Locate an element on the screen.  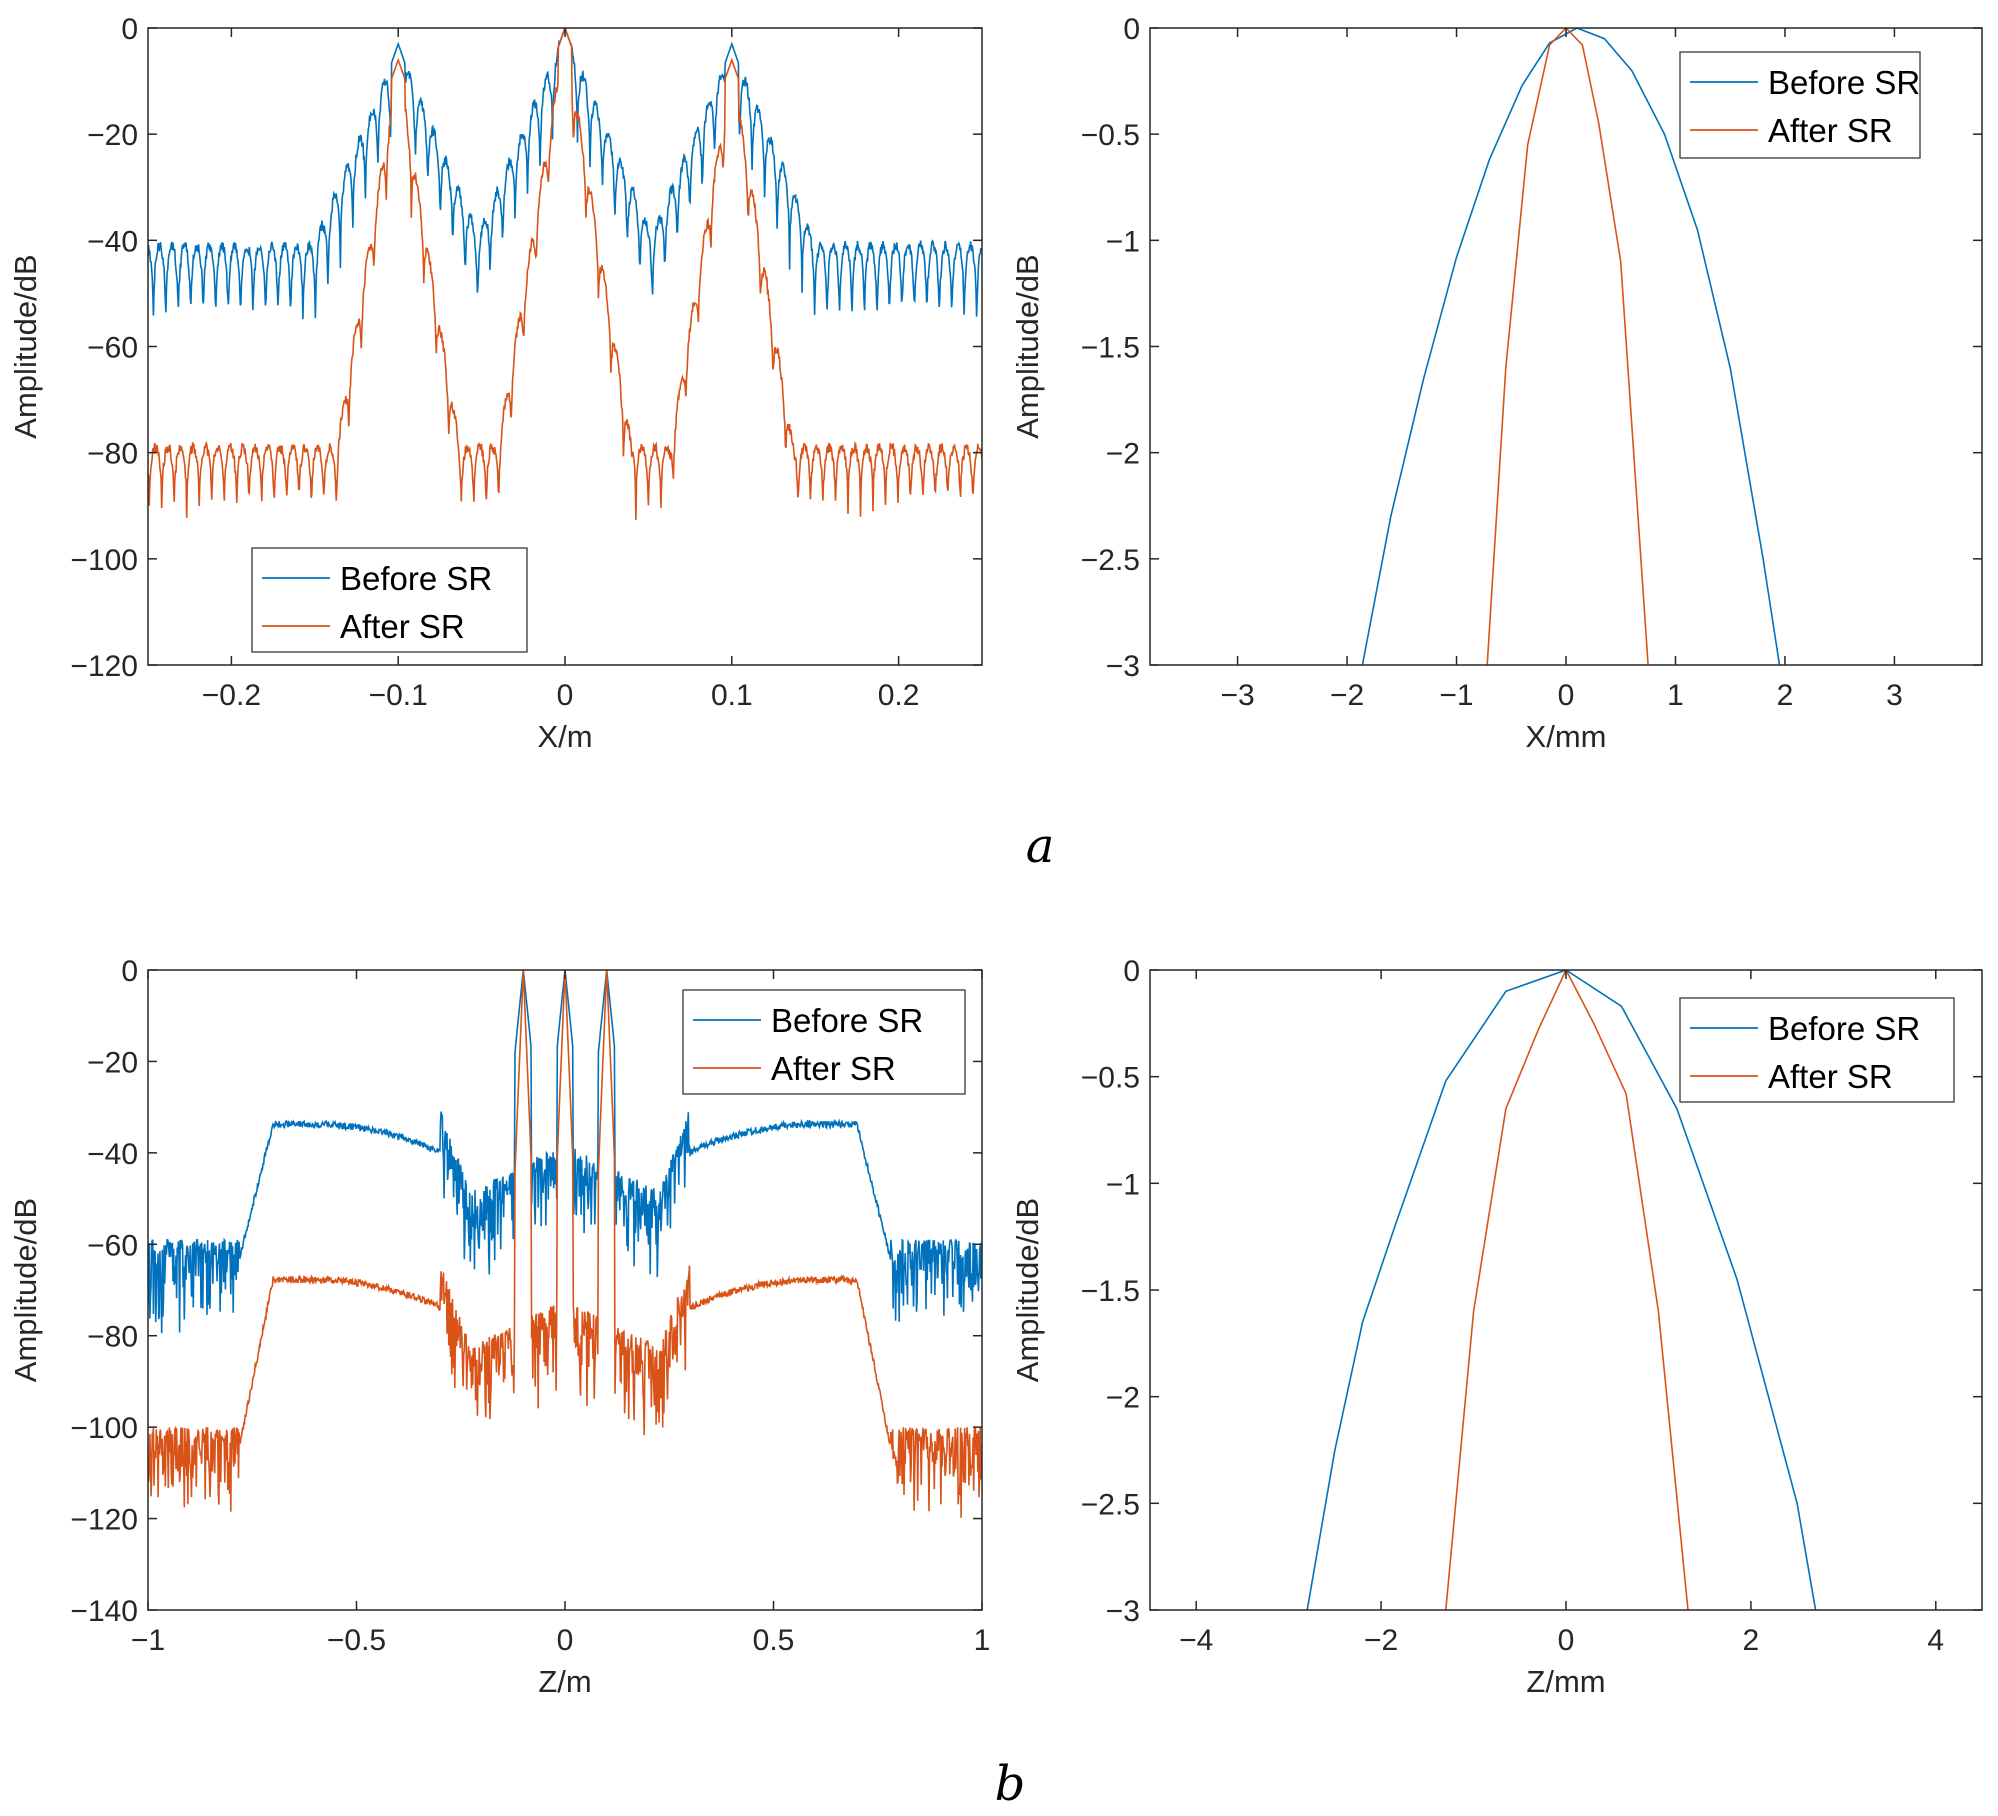
x-axis-label: Z/mm is located at coordinates (1565, 1681).